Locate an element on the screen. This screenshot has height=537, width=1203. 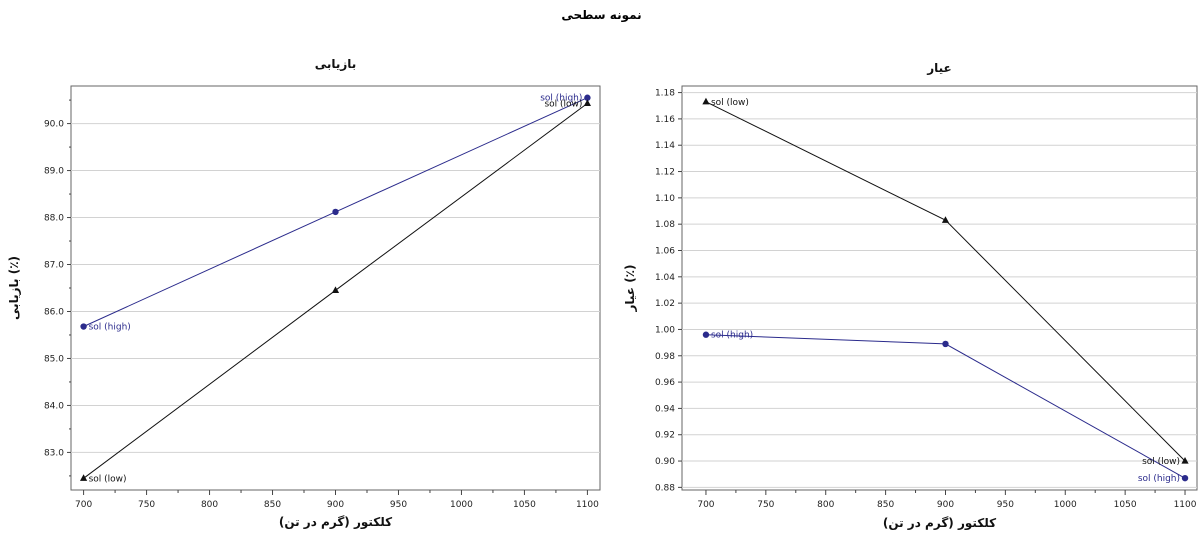
grade-ytick-label: 1.06 is located at coordinates (665, 251).